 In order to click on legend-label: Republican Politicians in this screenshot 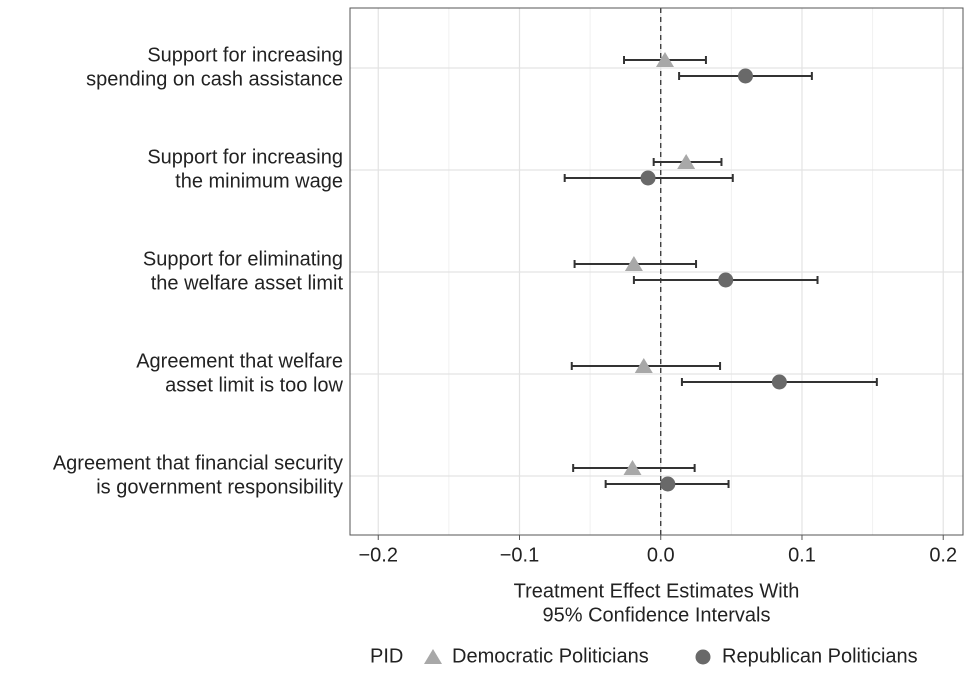, I will do `click(820, 656)`.